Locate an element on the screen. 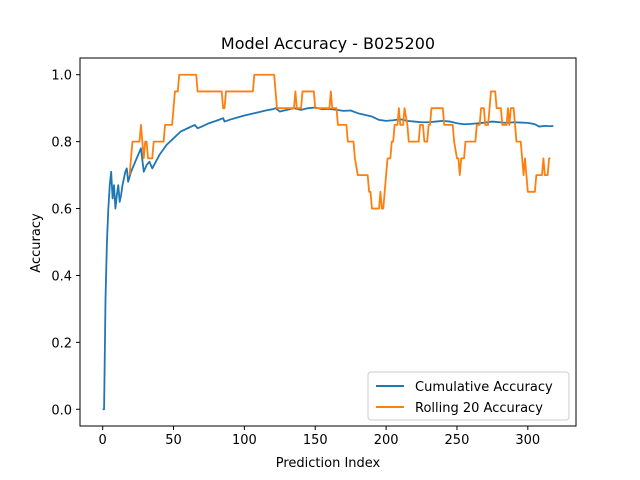 This screenshot has width=640, height=480. legend-box is located at coordinates (468, 396).